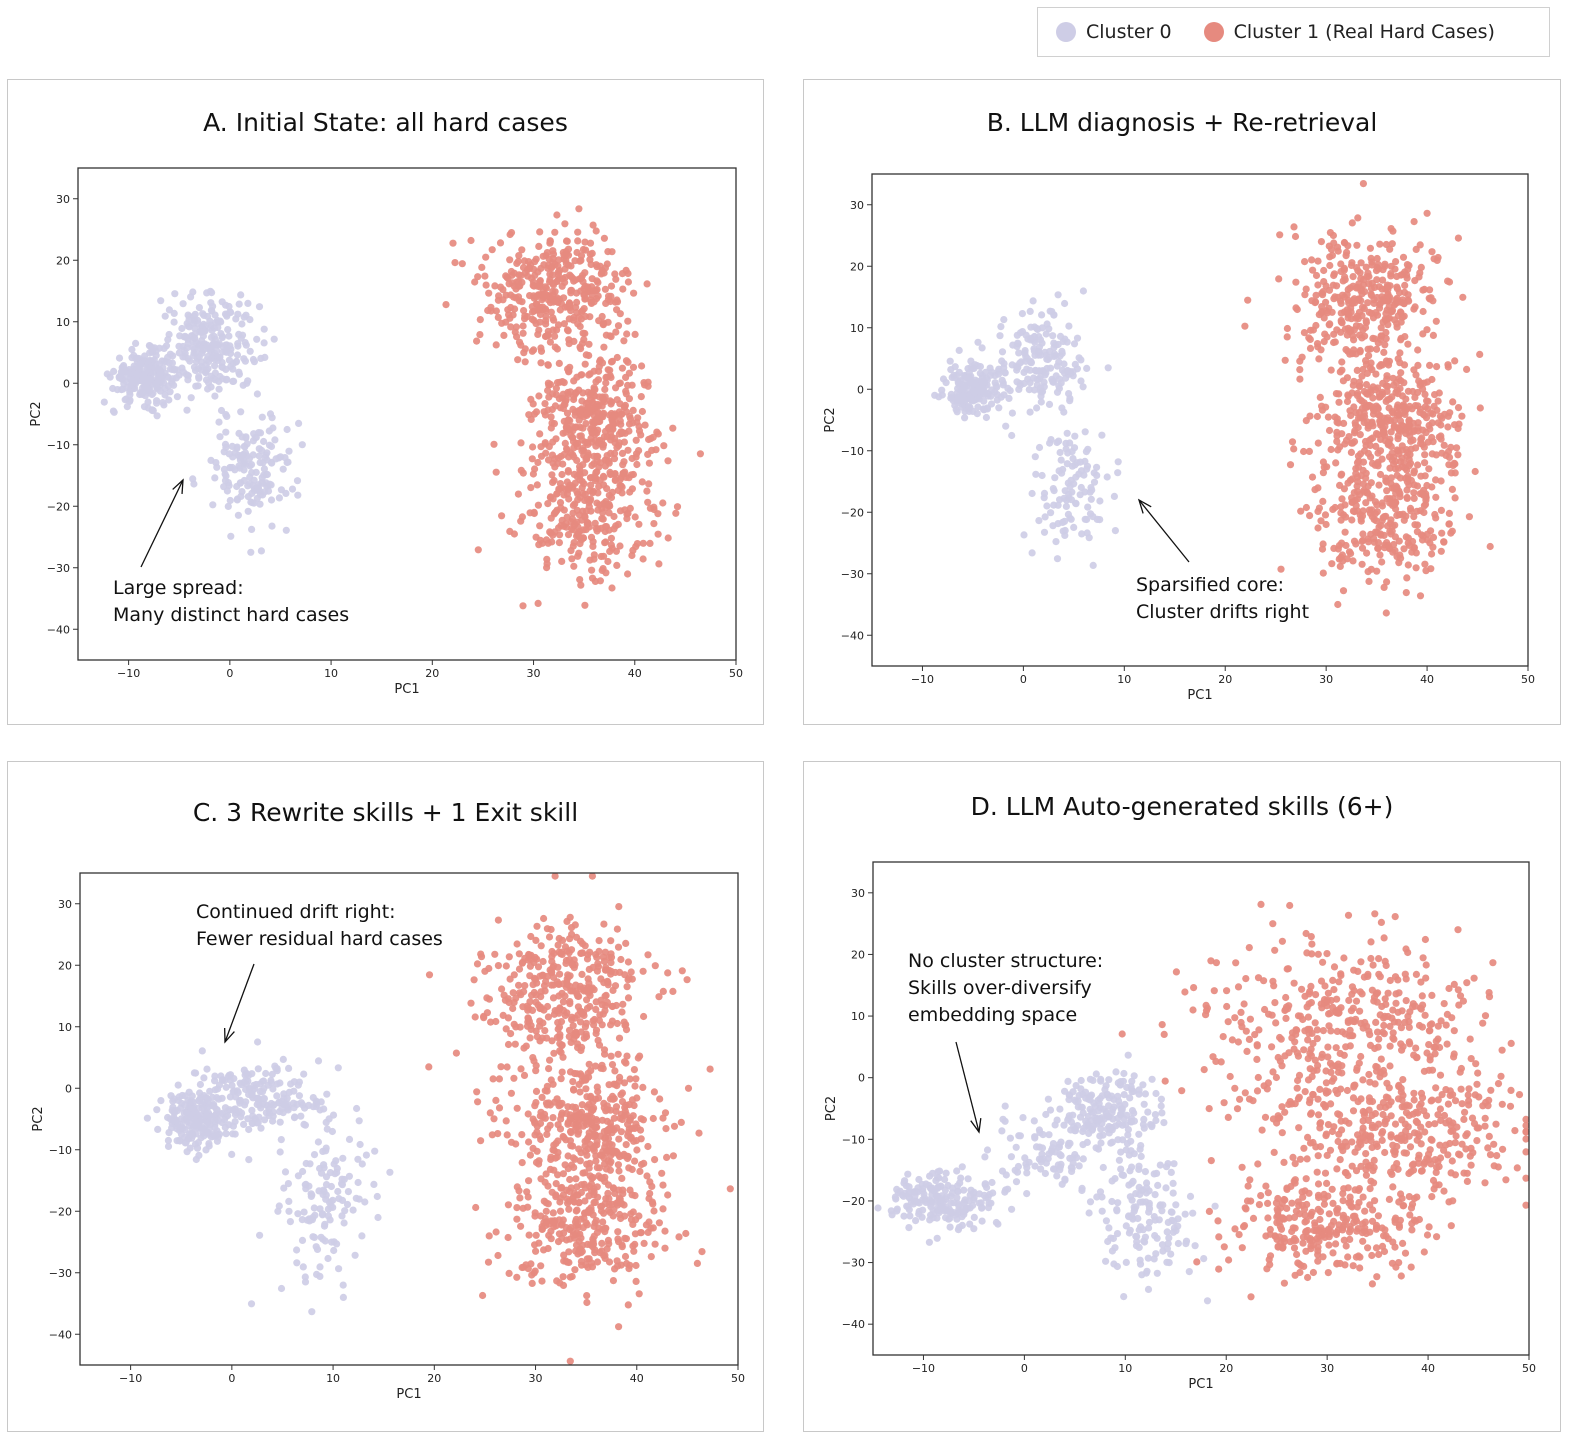 Image resolution: width=1573 pixels, height=1444 pixels. I want to click on legend: Cluster 0 Cluster 1 (Real Hard Cases), so click(1293, 32).